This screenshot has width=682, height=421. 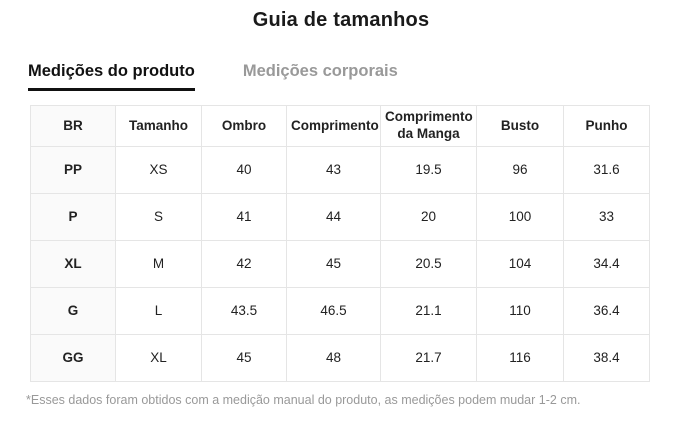 I want to click on table-cell: 31.6, so click(x=606, y=170).